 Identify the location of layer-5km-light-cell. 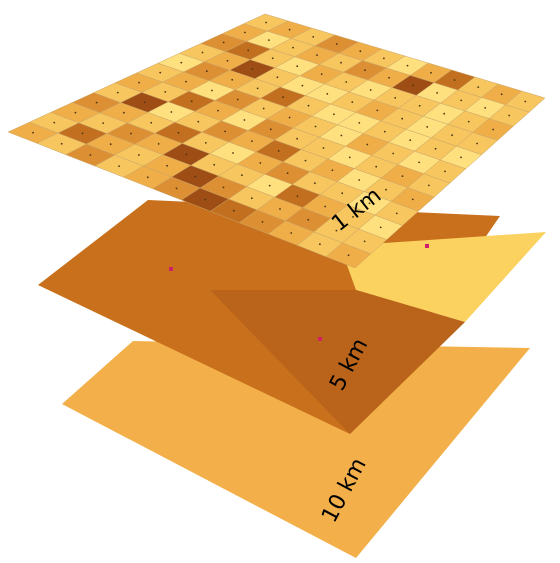
(443, 277).